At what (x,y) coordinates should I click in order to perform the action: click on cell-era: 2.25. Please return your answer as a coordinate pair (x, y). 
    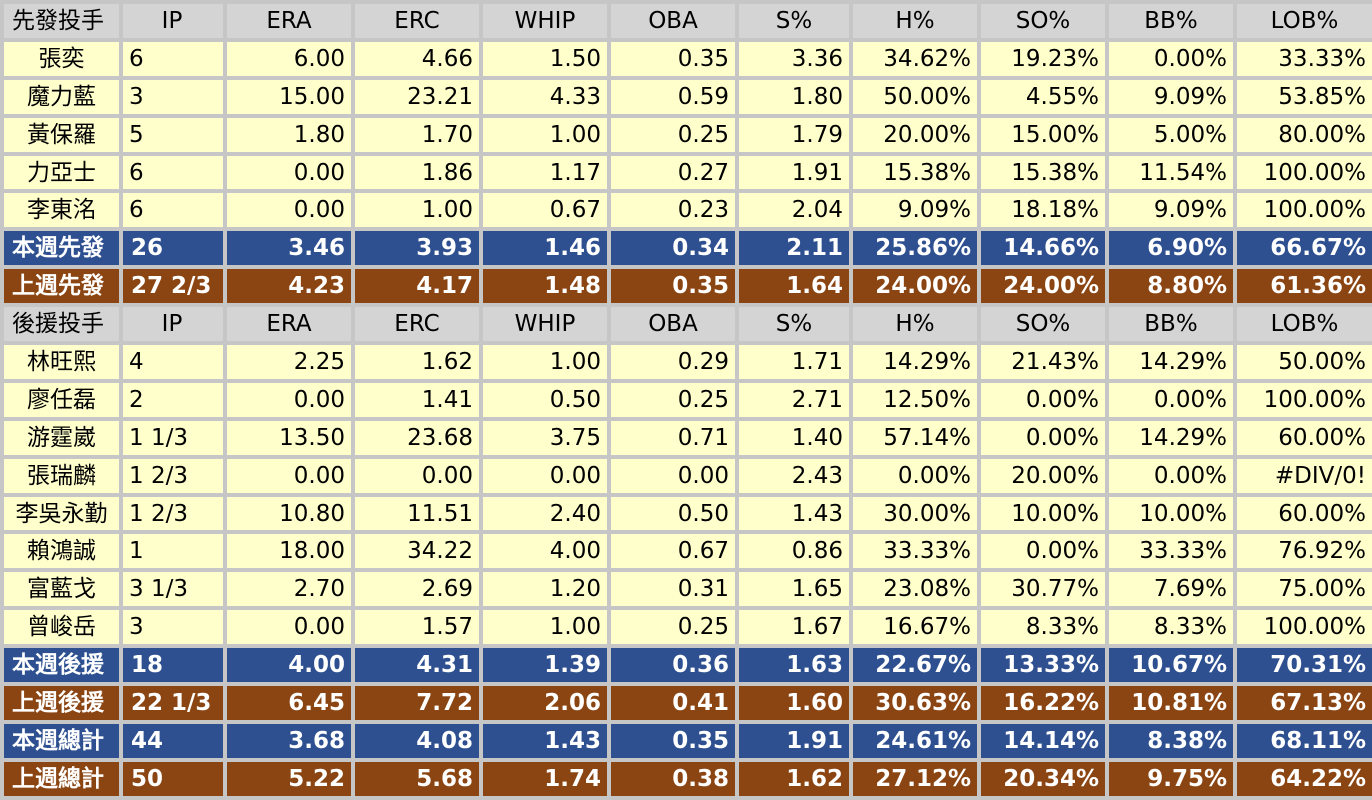
    Looking at the image, I should click on (289, 362).